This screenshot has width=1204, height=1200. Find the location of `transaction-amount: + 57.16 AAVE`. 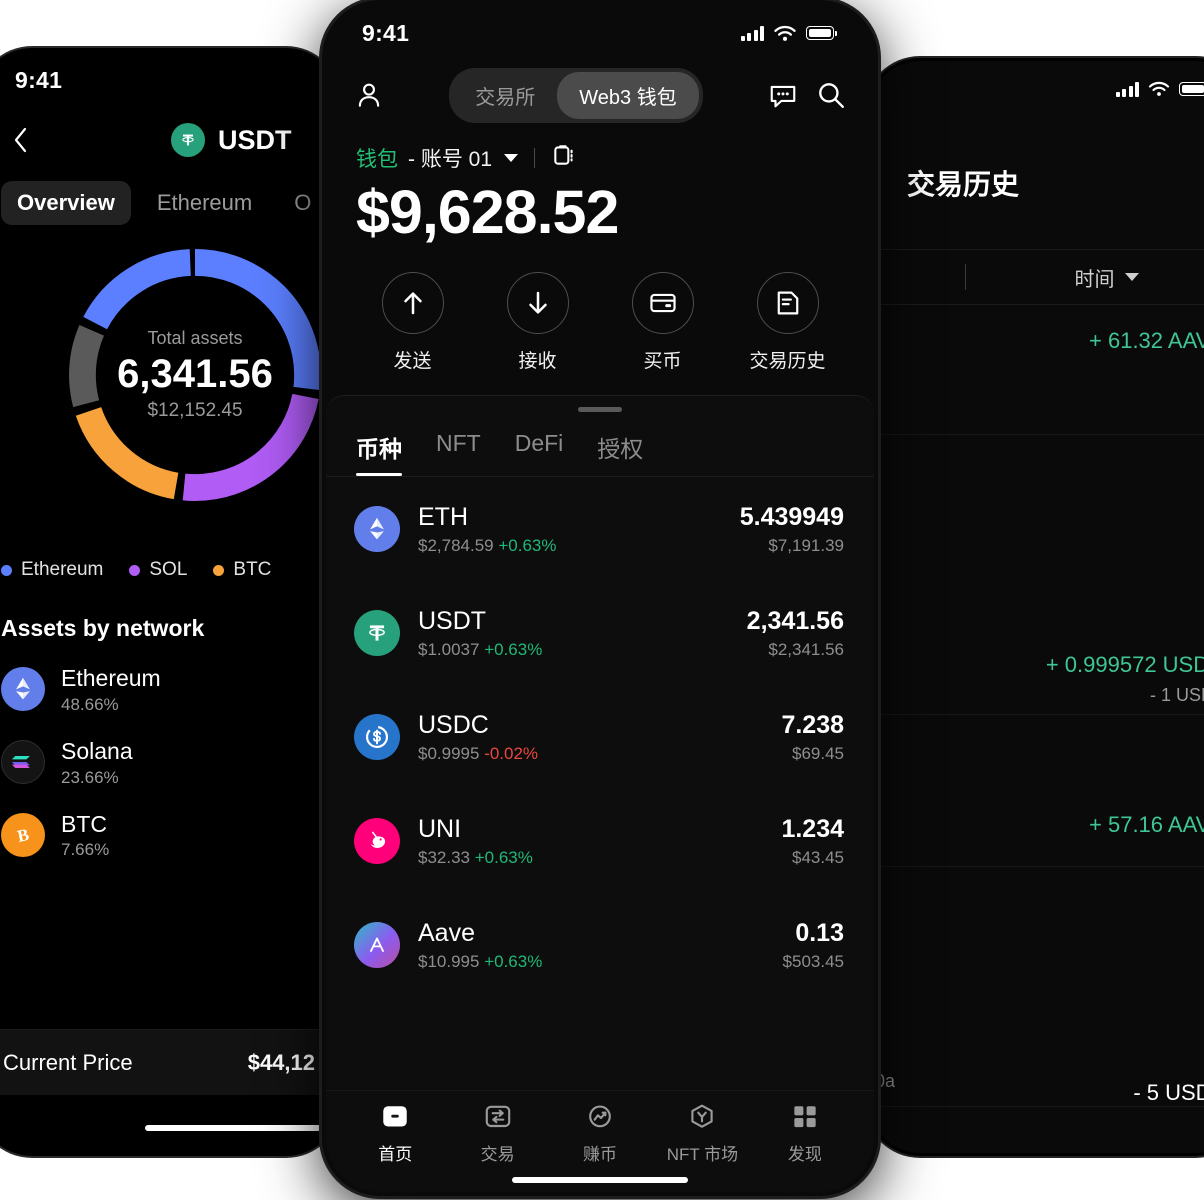

transaction-amount: + 57.16 AAVE is located at coordinates (1146, 824).